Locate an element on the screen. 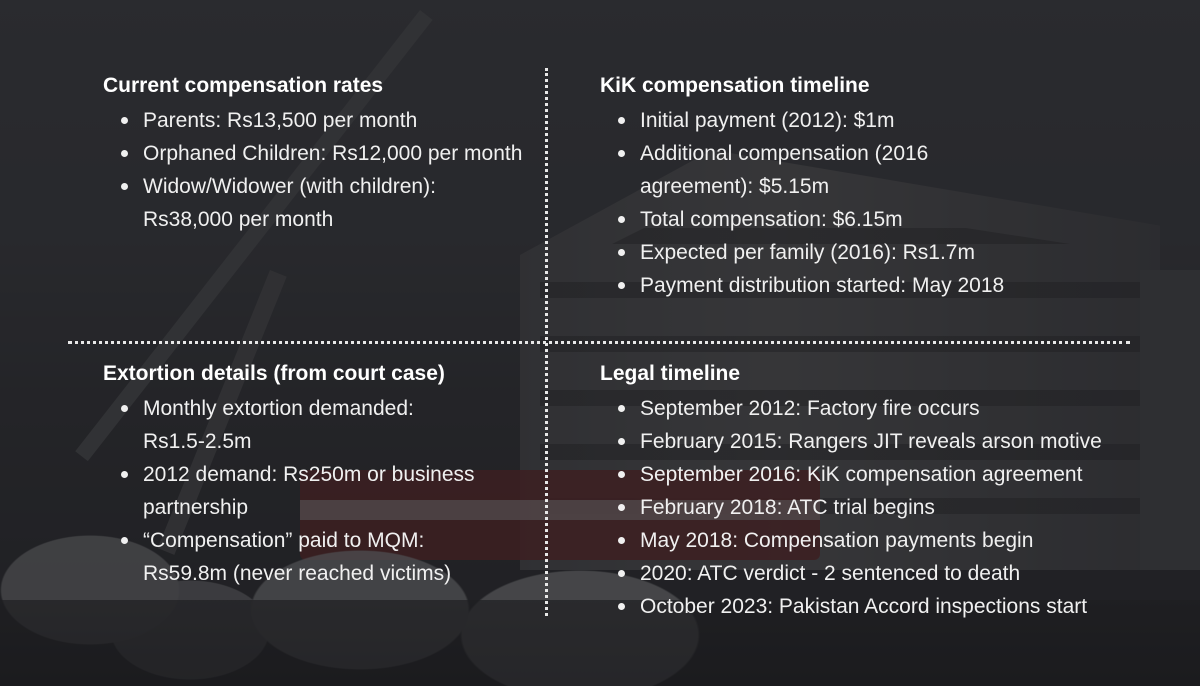 The image size is (1200, 686). list-item: 2020: ATC verdict - 2 sentenced to death is located at coordinates (895, 573).